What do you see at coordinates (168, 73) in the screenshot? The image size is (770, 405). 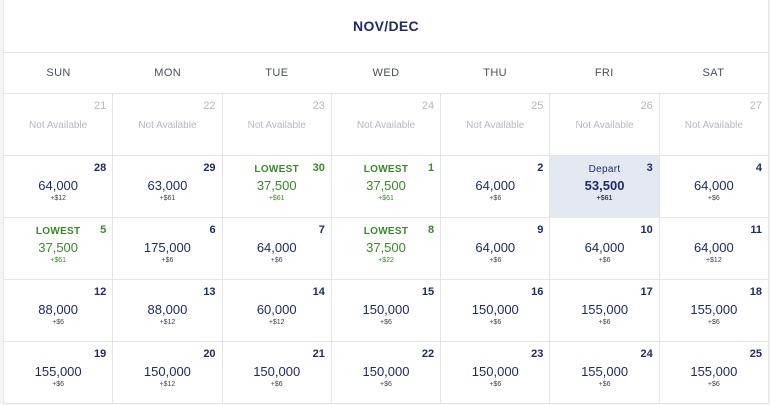 I see `weekday-label: MON` at bounding box center [168, 73].